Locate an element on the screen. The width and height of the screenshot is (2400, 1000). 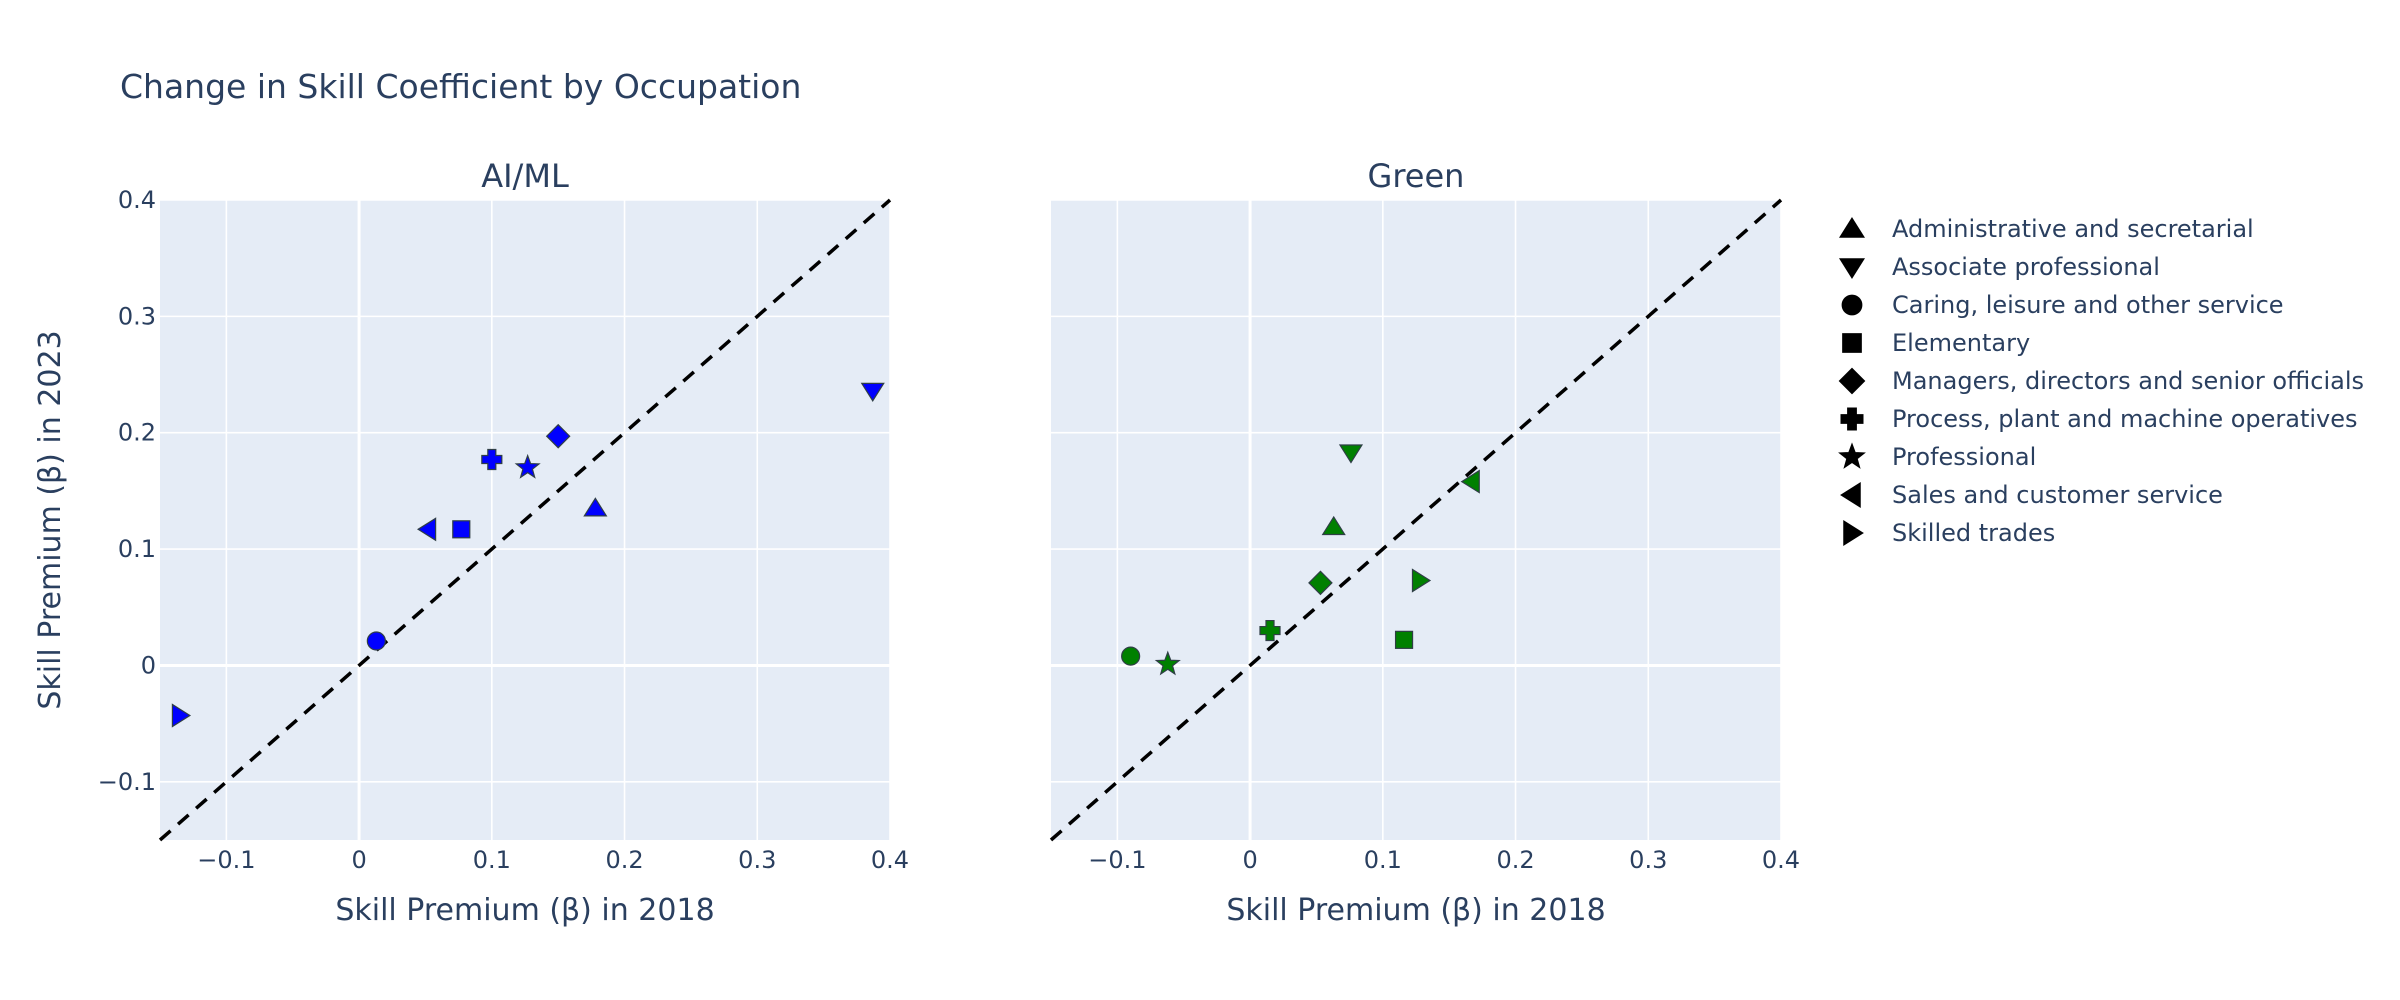
legend-label: Associate professional is located at coordinates (2026, 267).